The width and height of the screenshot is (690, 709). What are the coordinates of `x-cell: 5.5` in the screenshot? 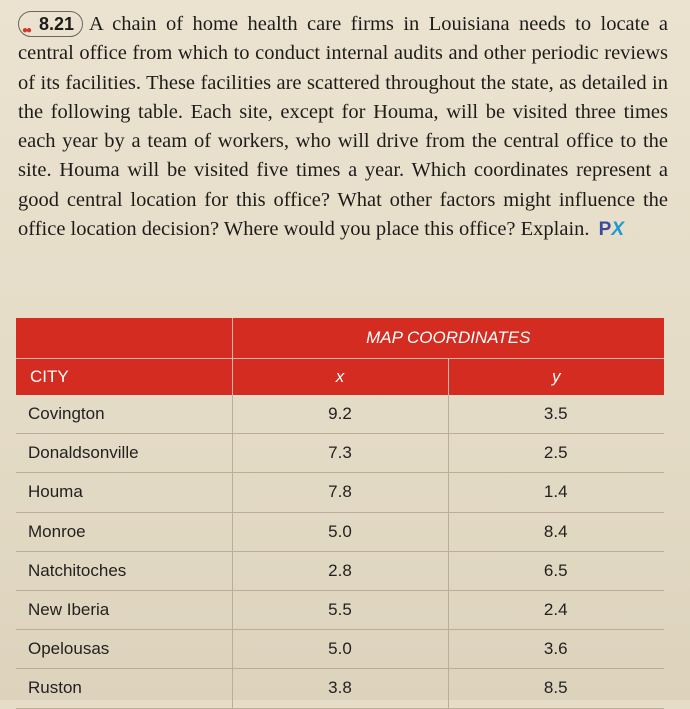 It's located at (340, 610).